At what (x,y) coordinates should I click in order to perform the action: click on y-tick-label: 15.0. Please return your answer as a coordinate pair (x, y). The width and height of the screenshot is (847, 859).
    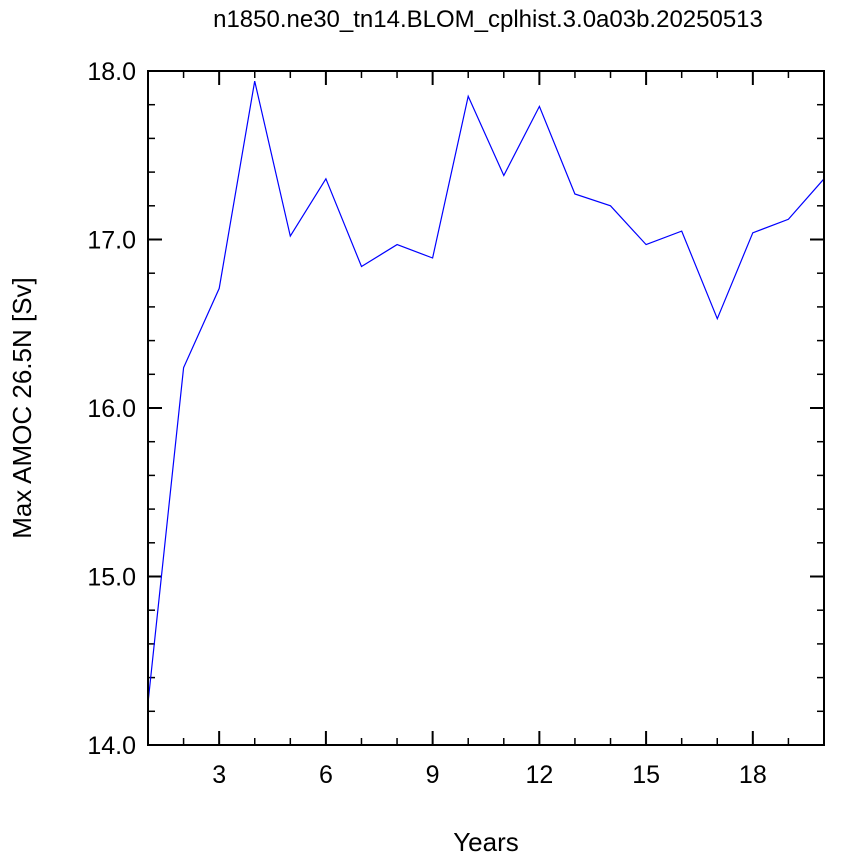
    Looking at the image, I should click on (111, 578).